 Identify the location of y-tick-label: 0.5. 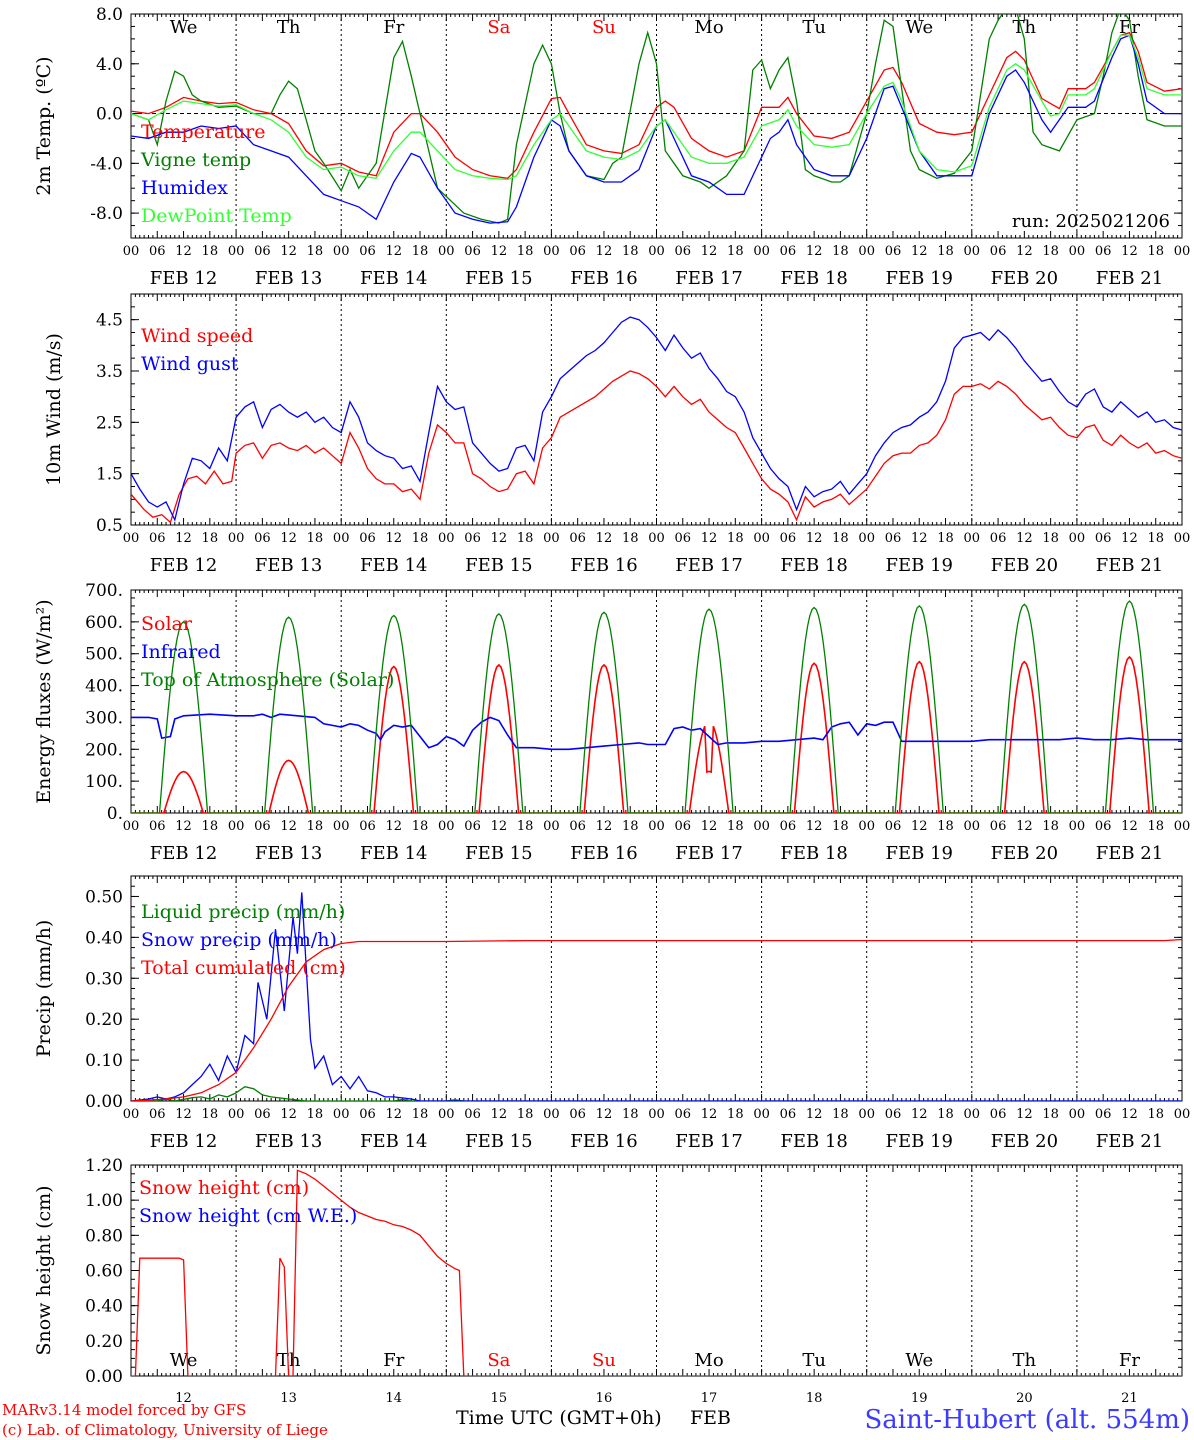
(109, 526).